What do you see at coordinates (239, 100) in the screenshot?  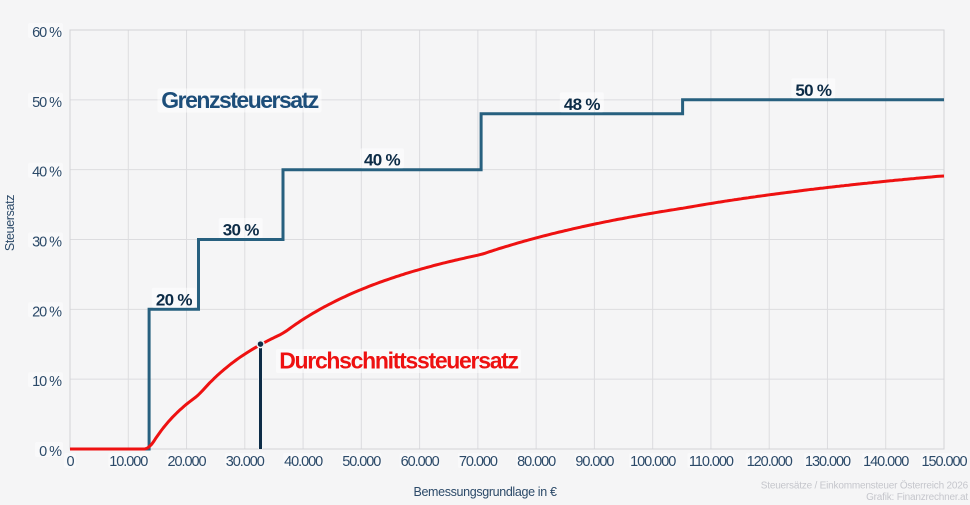 I see `svg-text: Grenzsteuersatz` at bounding box center [239, 100].